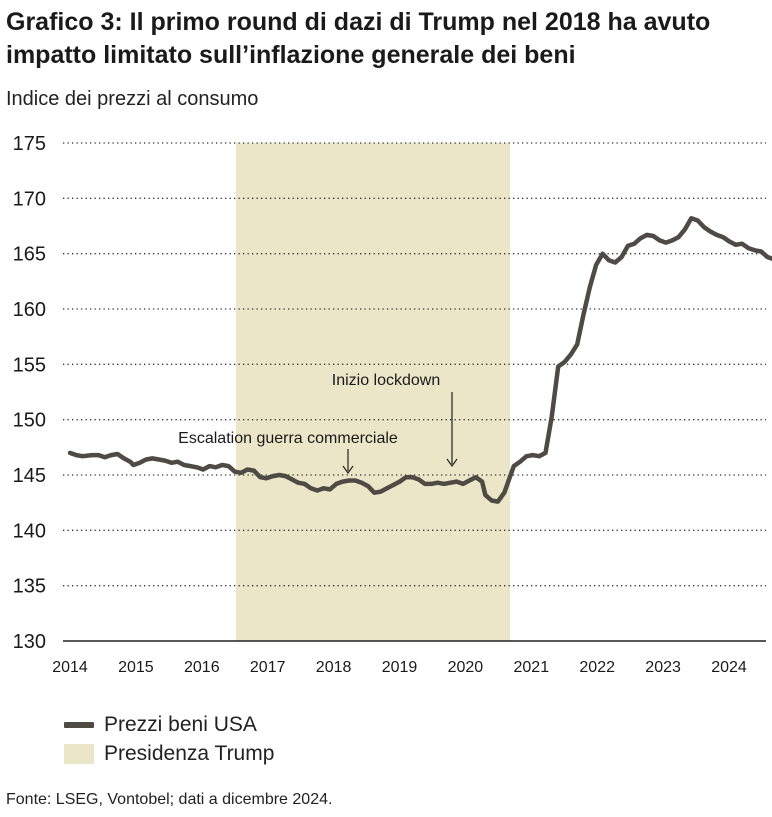 Image resolution: width=772 pixels, height=817 pixels. Describe the element at coordinates (29, 310) in the screenshot. I see `y-tick-label: 160` at that location.